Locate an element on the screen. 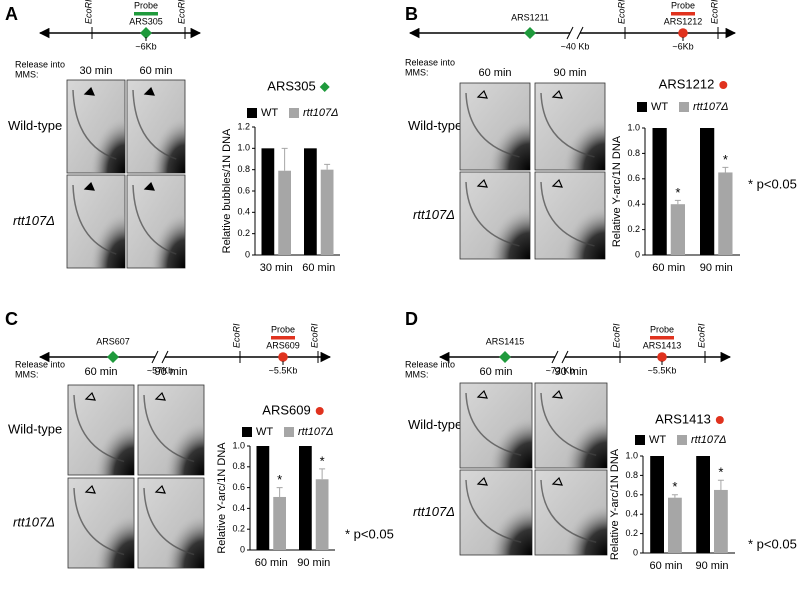 Image resolution: width=800 pixels, height=598 pixels. gap-label: ~72 Kb is located at coordinates (560, 370).